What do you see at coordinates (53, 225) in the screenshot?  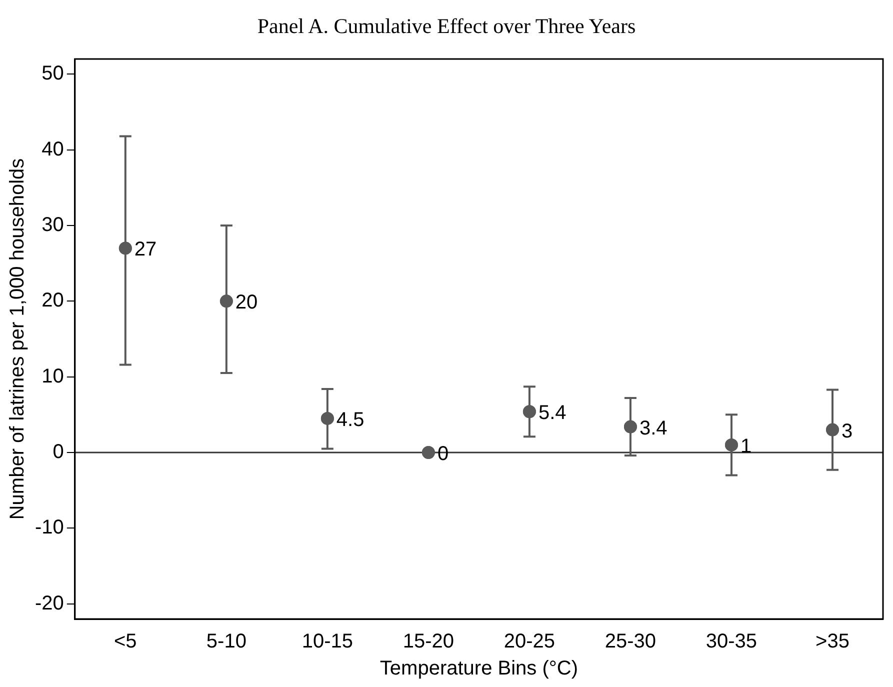 I see `y-tick-label: 30` at bounding box center [53, 225].